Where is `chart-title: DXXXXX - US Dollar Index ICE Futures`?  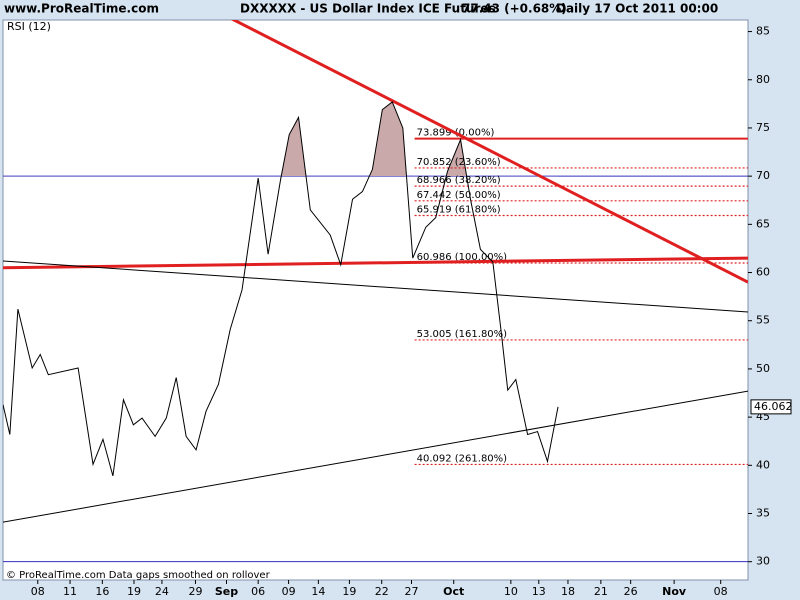 chart-title: DXXXXX - US Dollar Index ICE Futures is located at coordinates (368, 9).